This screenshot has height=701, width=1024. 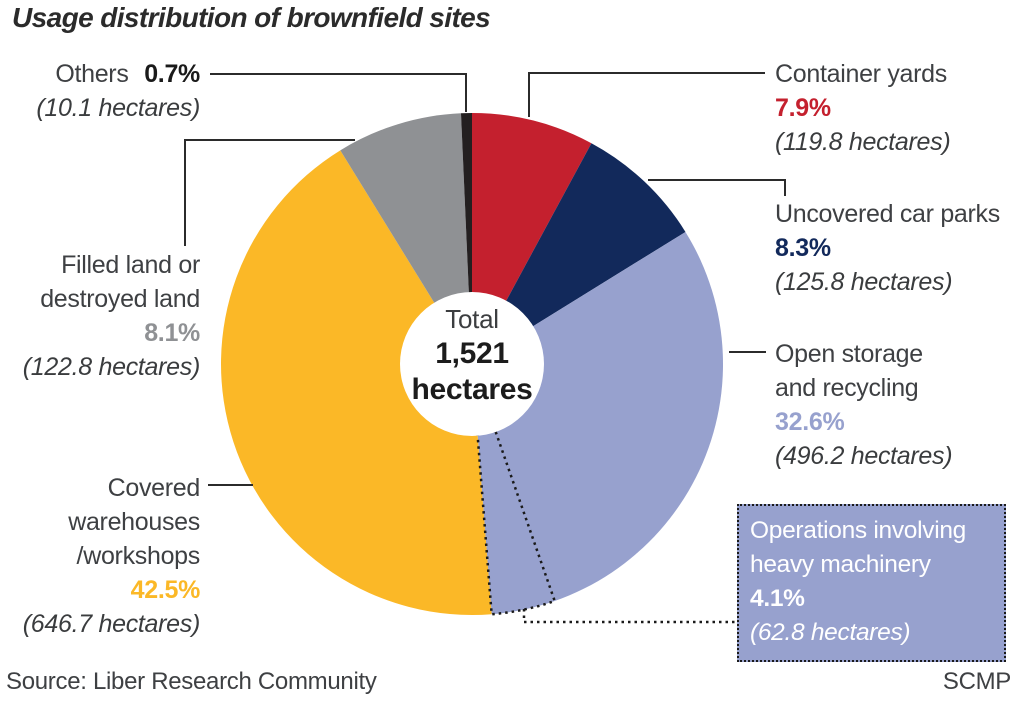 What do you see at coordinates (269, 192) in the screenshot?
I see `leader-filled-land` at bounding box center [269, 192].